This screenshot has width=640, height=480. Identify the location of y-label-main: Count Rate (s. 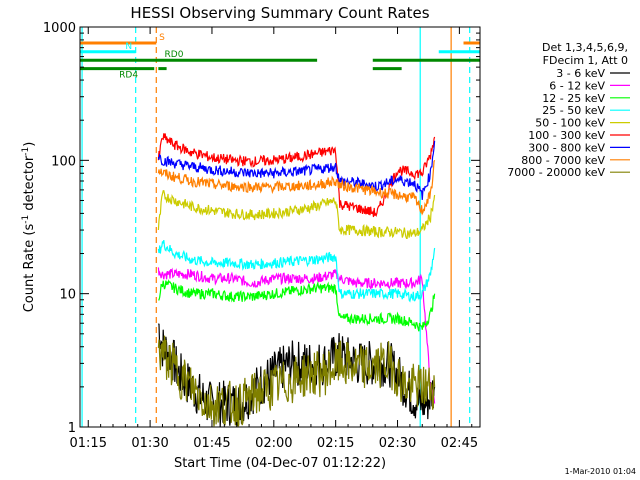
(29, 268).